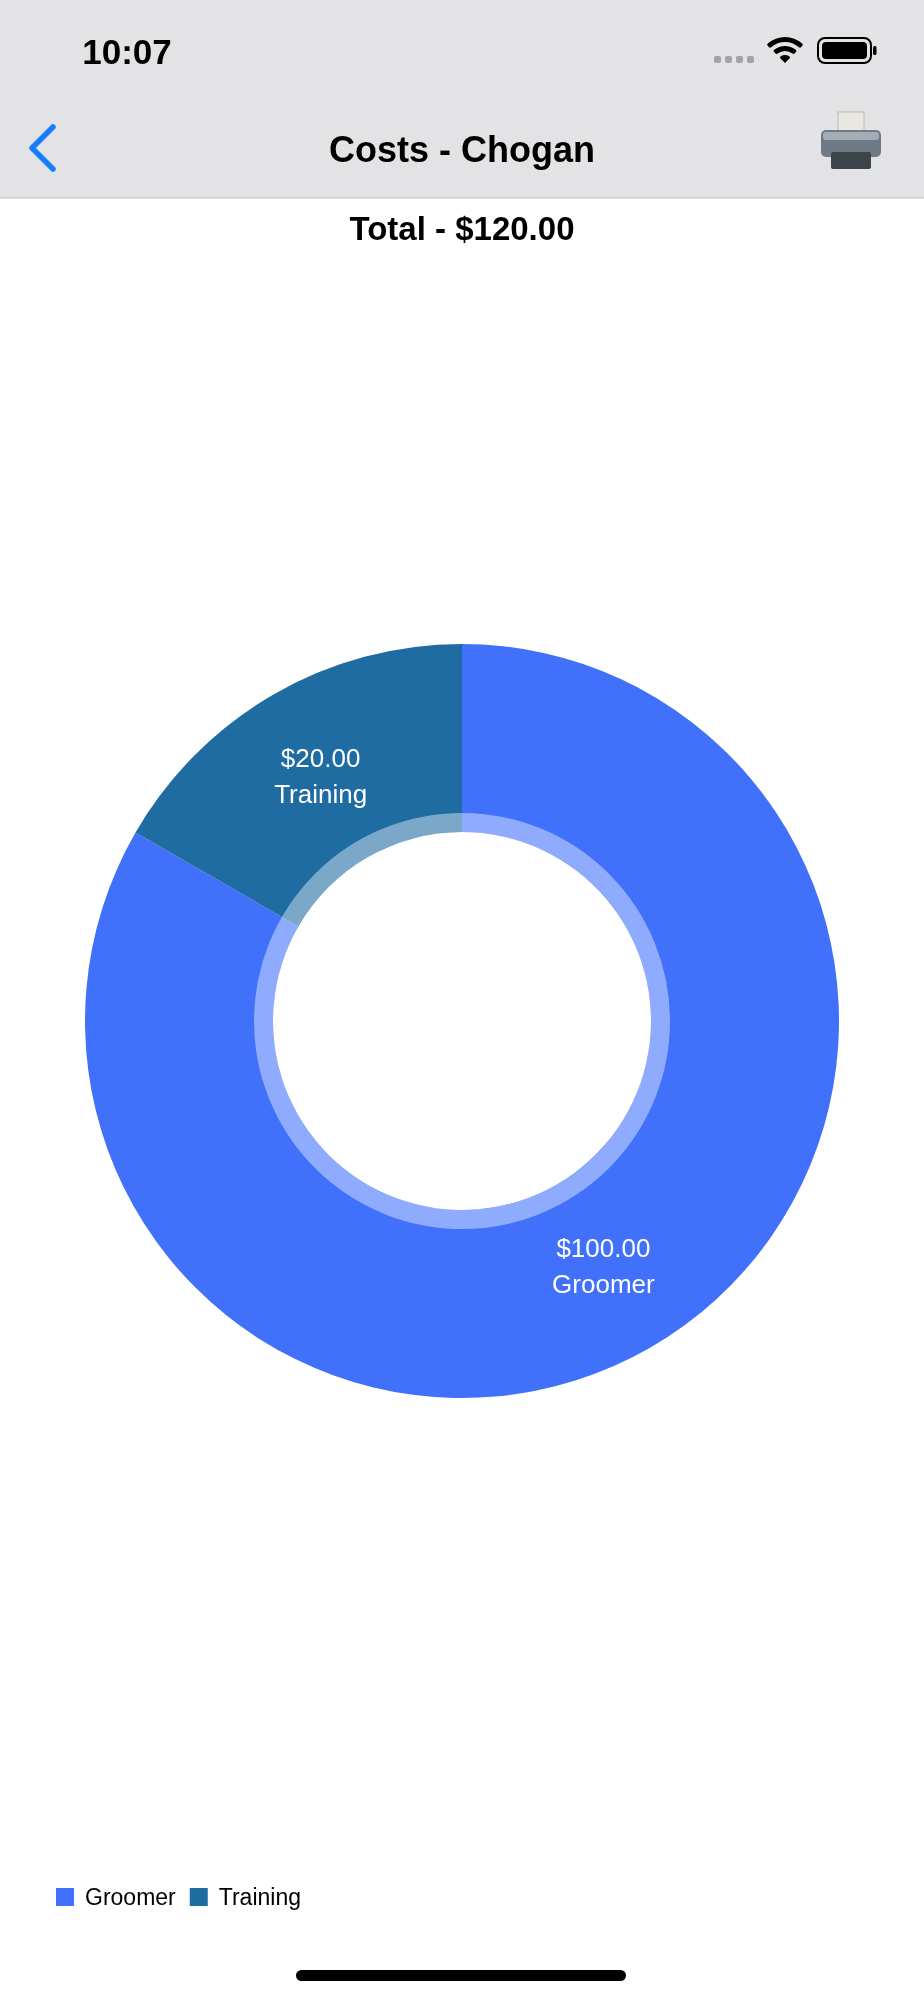 The width and height of the screenshot is (924, 2000). Describe the element at coordinates (259, 1897) in the screenshot. I see `legend-label: Training` at that location.